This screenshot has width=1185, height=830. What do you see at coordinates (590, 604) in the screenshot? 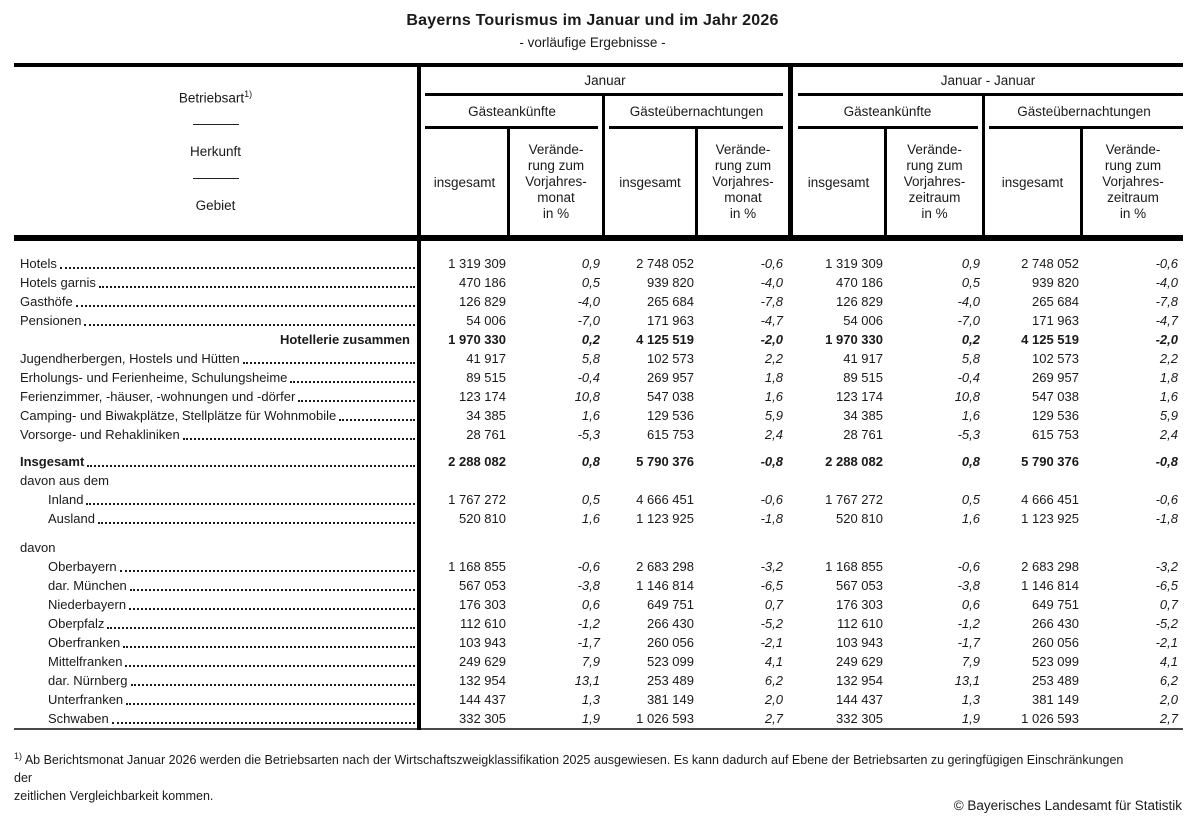
I see `change-value: 0,6` at bounding box center [590, 604].